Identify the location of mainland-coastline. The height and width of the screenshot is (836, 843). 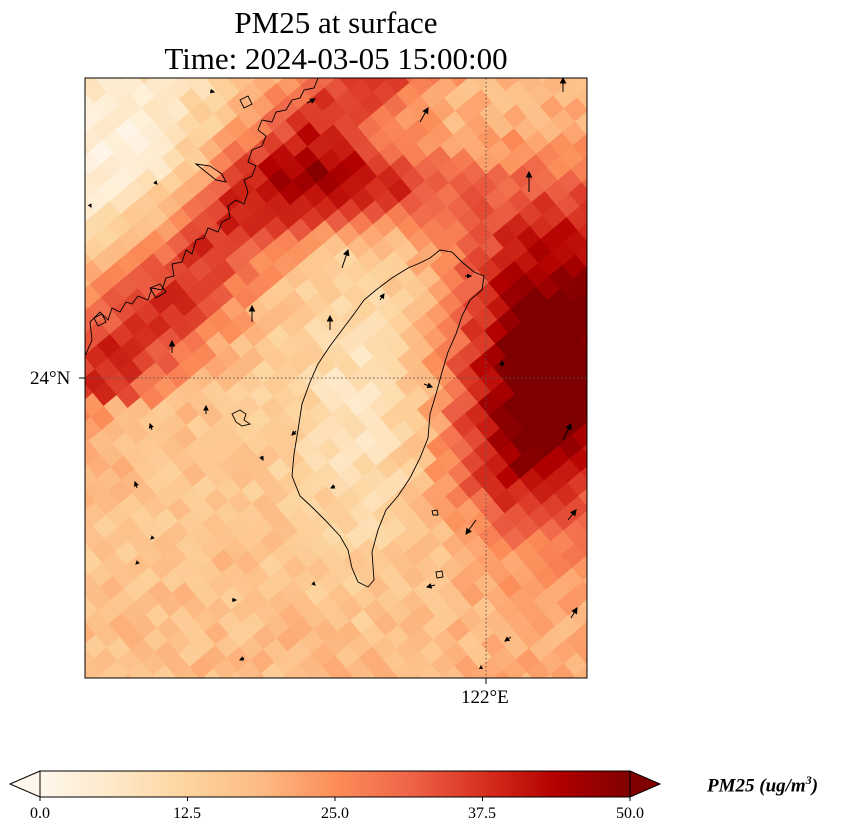
(202, 217).